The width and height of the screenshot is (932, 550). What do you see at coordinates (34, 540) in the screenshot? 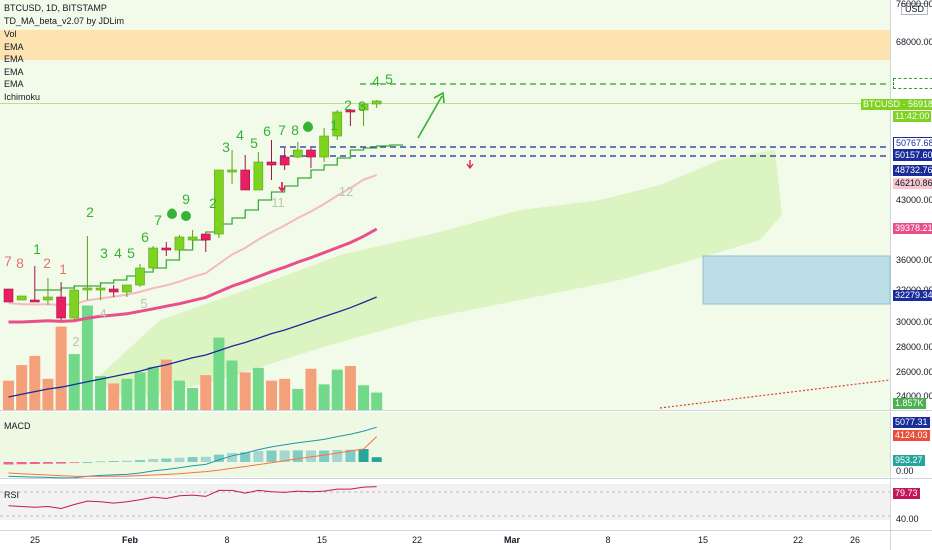
I see `time-tick-label: 25` at bounding box center [34, 540].